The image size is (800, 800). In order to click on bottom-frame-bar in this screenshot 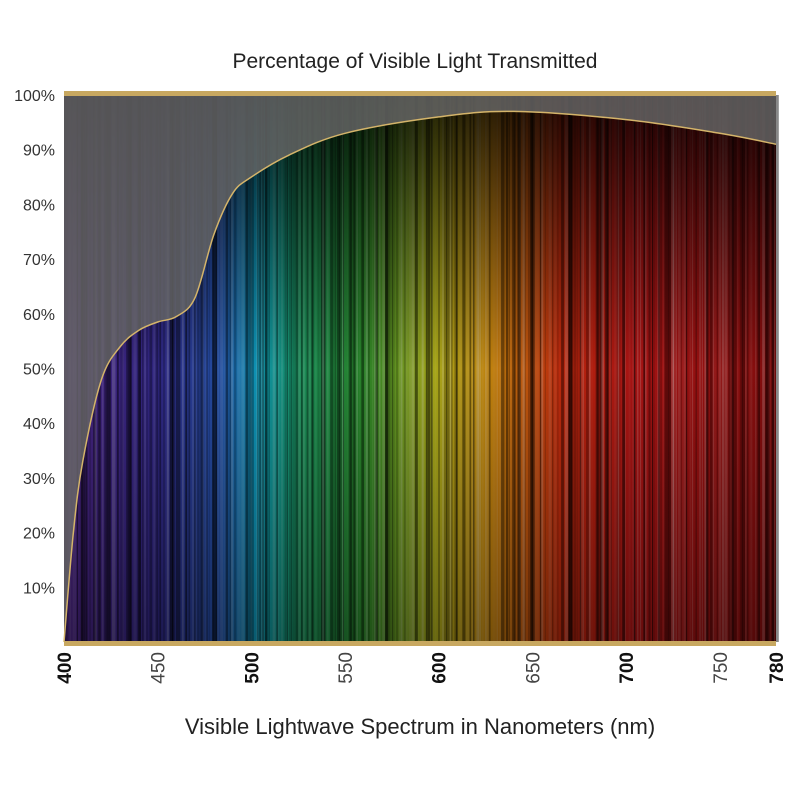, I will do `click(420, 643)`.